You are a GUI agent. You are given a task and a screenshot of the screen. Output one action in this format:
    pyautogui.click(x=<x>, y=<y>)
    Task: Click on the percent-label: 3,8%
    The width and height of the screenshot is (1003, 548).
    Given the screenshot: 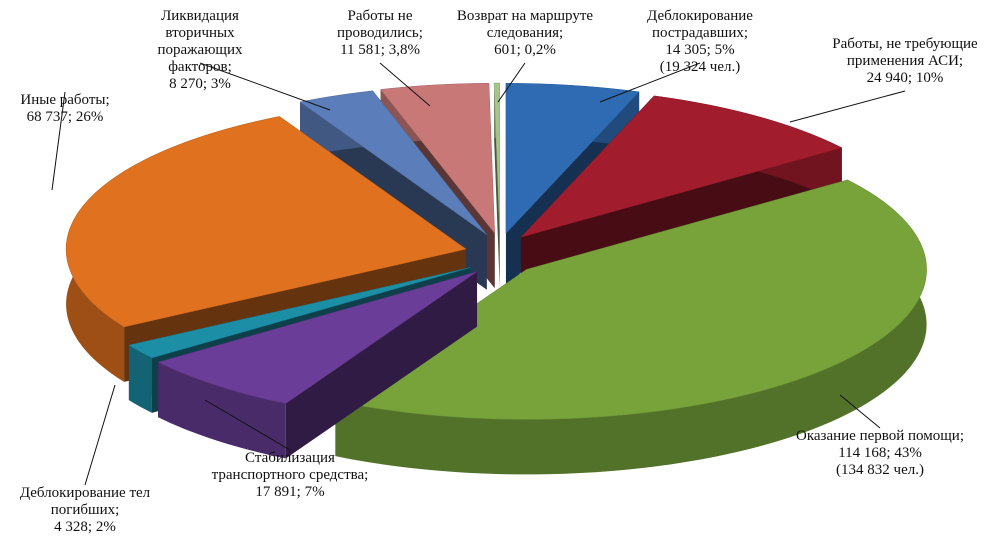 What is the action you would take?
    pyautogui.click(x=404, y=50)
    